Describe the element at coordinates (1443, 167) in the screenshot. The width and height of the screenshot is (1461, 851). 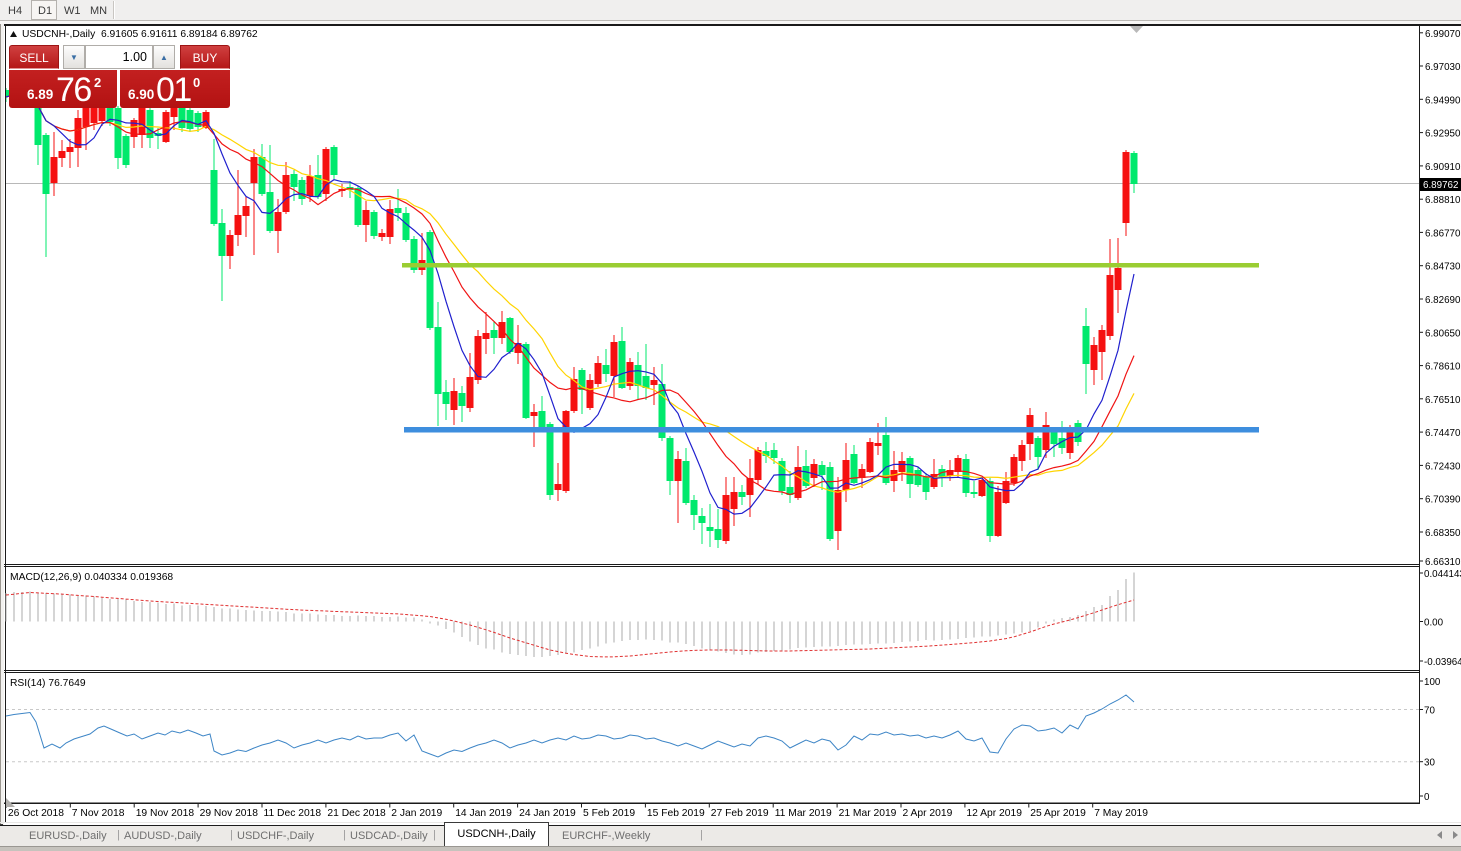
I see `svg-text: 6.90910` at that location.